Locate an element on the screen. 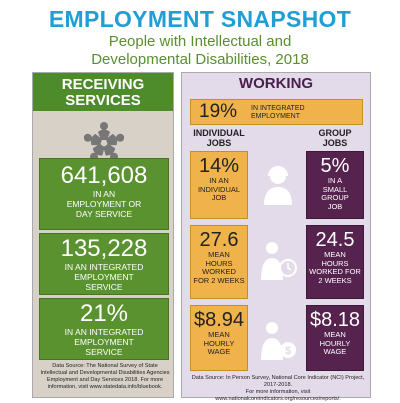 The width and height of the screenshot is (400, 403). worker-clock-icon is located at coordinates (279, 261).